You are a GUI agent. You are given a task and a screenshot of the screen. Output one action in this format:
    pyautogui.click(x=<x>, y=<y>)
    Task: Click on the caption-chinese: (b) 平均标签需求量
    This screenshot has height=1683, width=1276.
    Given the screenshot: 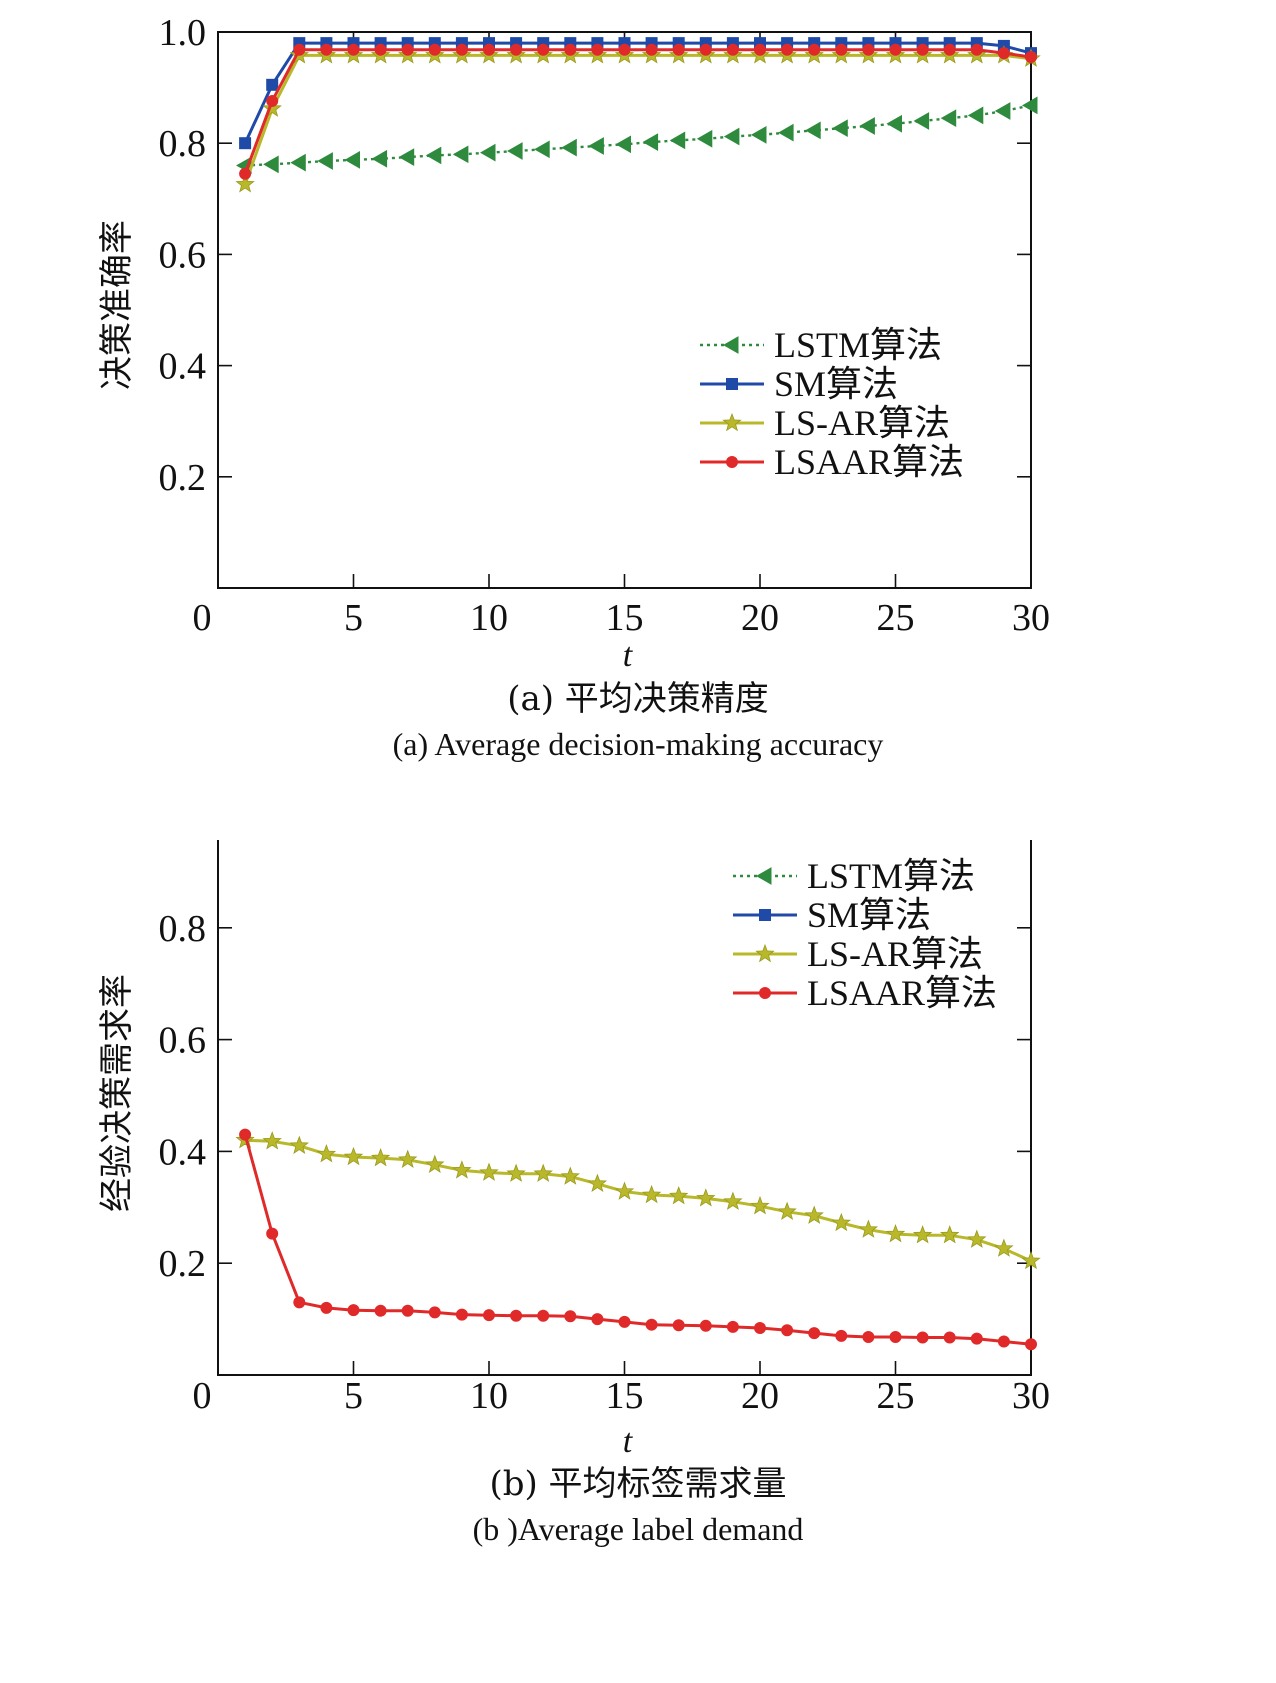 What is the action you would take?
    pyautogui.click(x=637, y=1484)
    